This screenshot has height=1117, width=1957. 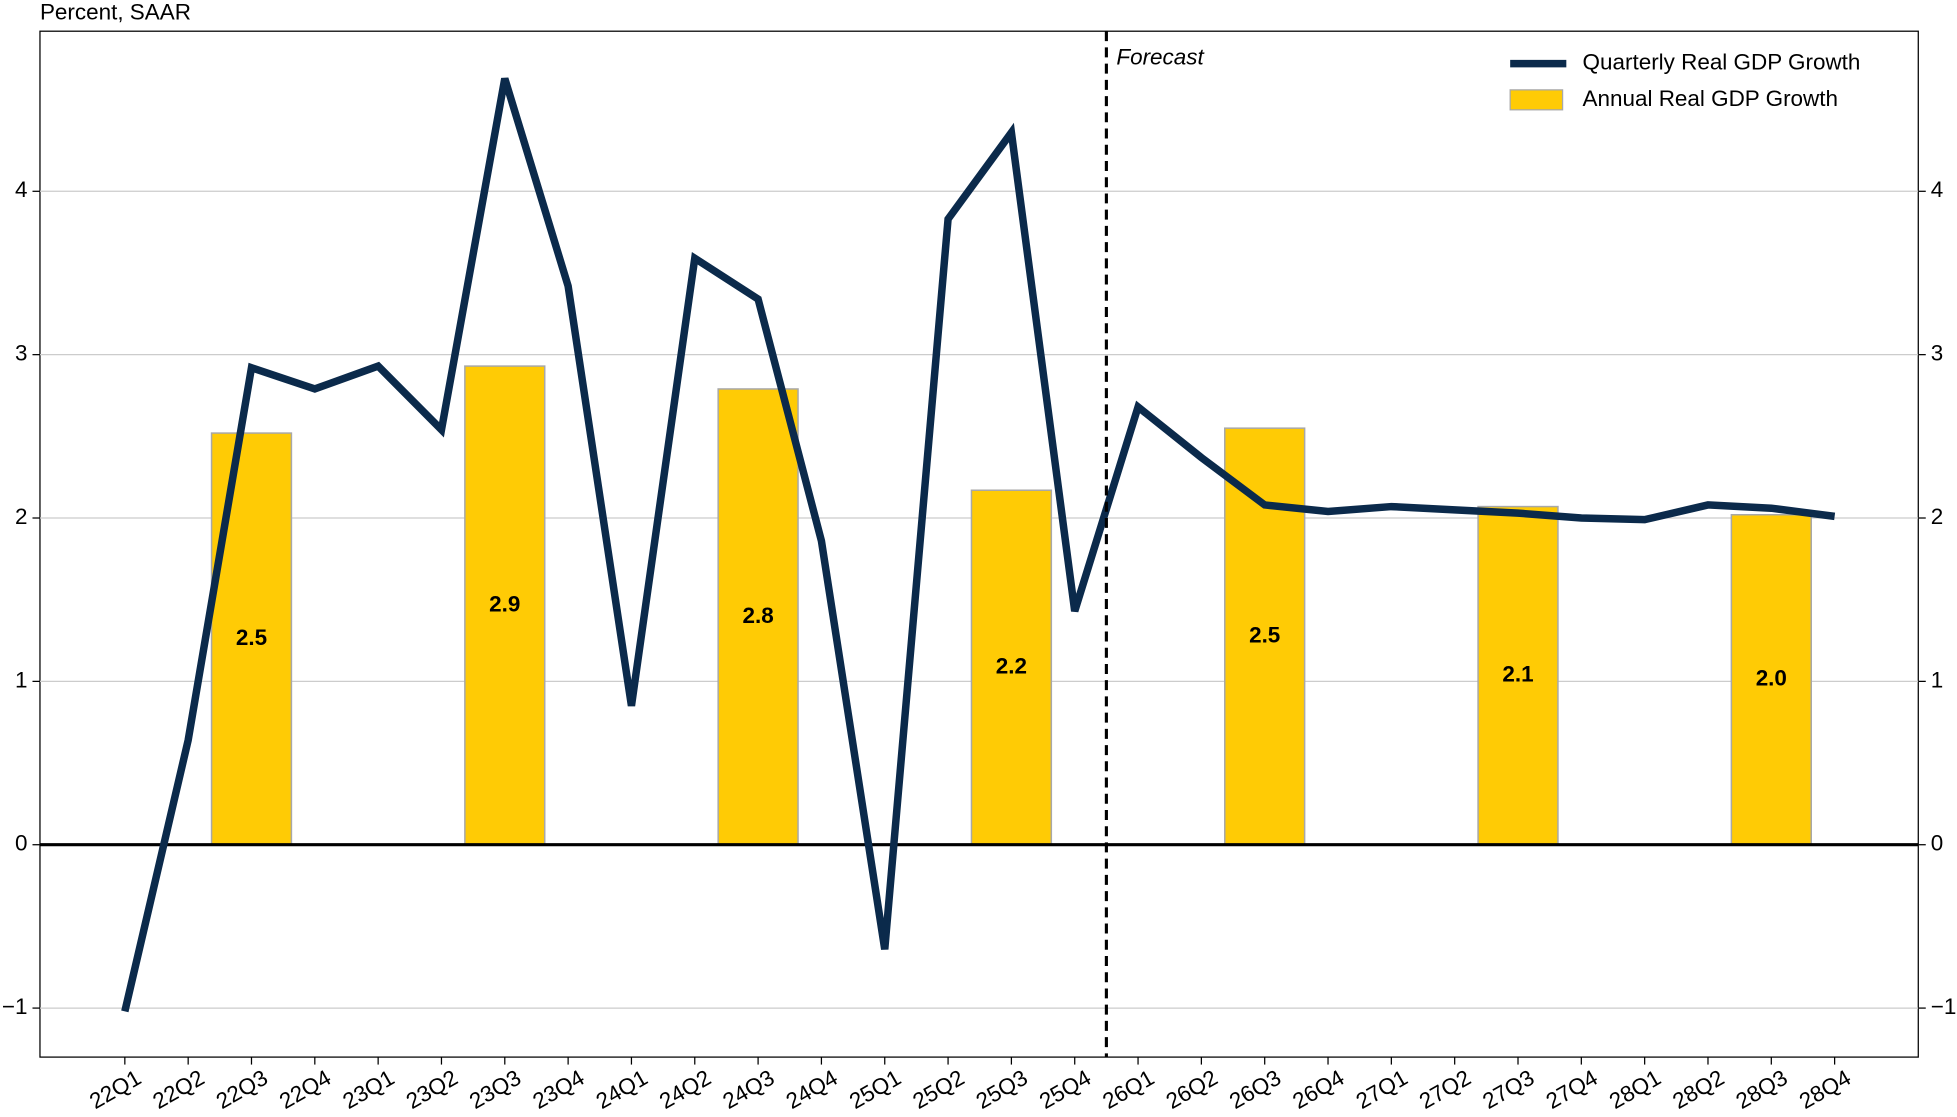 I want to click on x-tick-label: 25Q1, so click(x=875, y=1089).